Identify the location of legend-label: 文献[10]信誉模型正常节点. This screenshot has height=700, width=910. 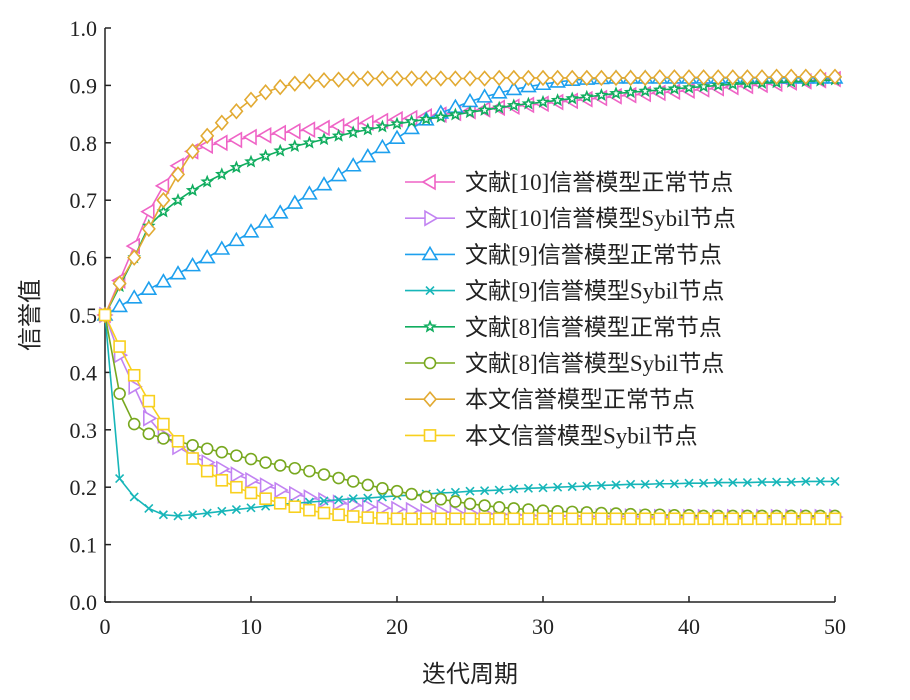
(599, 182).